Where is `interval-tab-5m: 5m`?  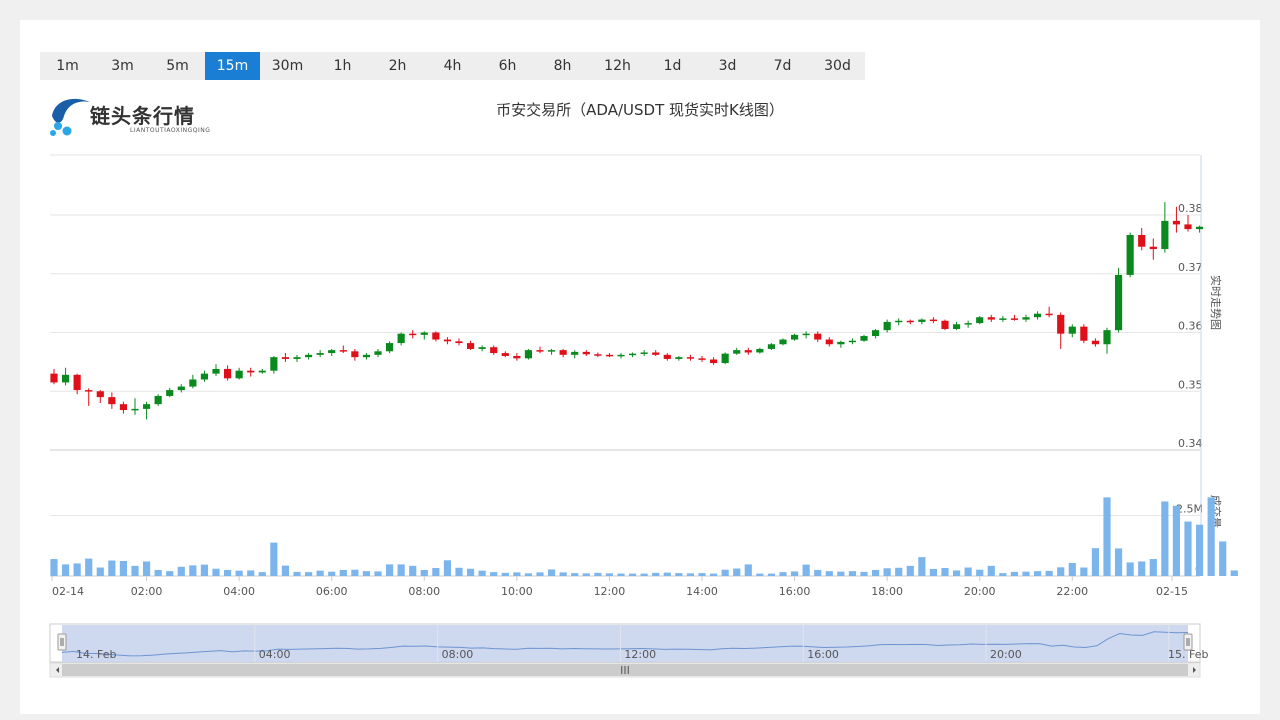
interval-tab-5m: 5m is located at coordinates (177, 66).